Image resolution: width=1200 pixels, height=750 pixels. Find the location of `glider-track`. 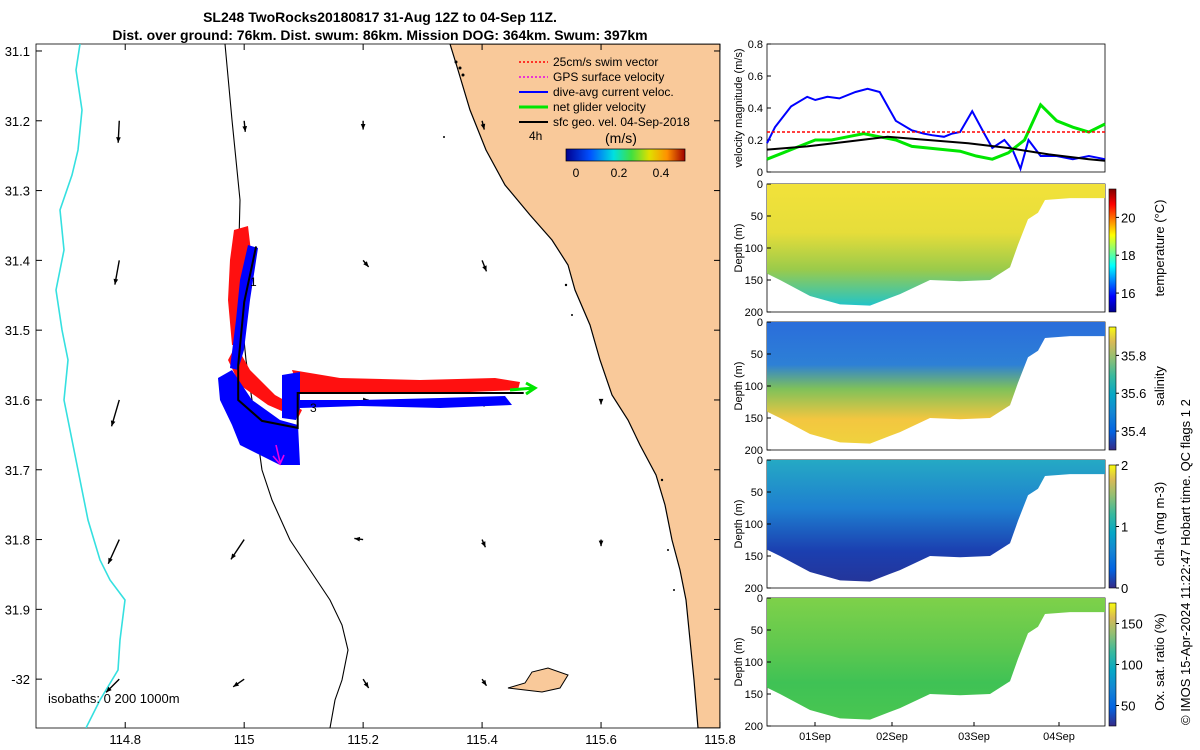

glider-track is located at coordinates (380, 338).